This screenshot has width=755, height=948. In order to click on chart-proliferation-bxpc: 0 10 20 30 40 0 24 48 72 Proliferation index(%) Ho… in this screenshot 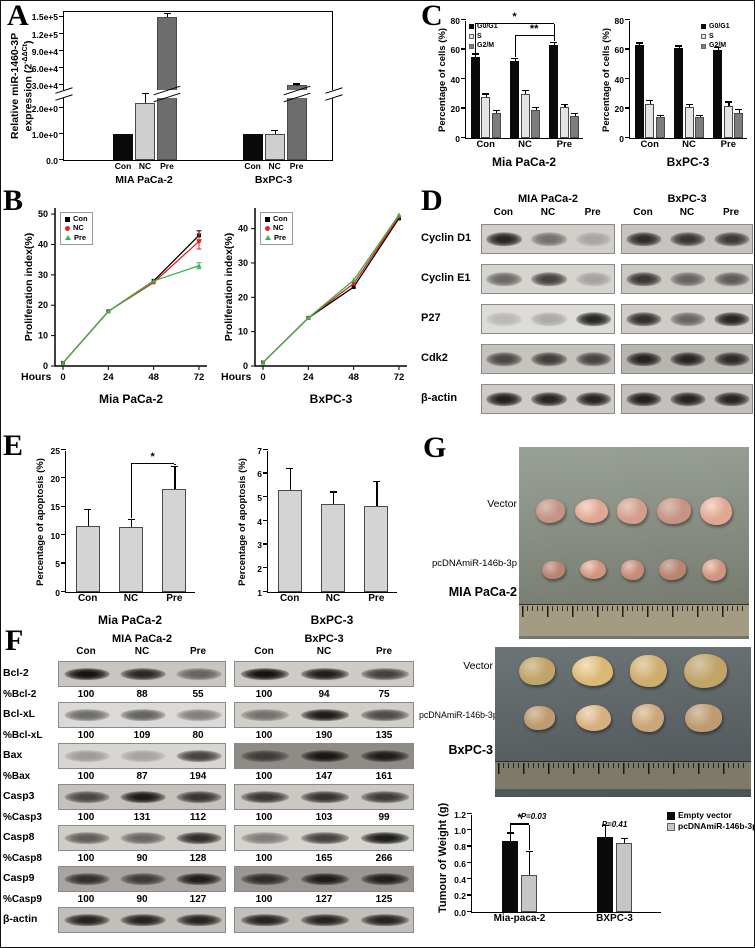, I will do `click(315, 310)`.